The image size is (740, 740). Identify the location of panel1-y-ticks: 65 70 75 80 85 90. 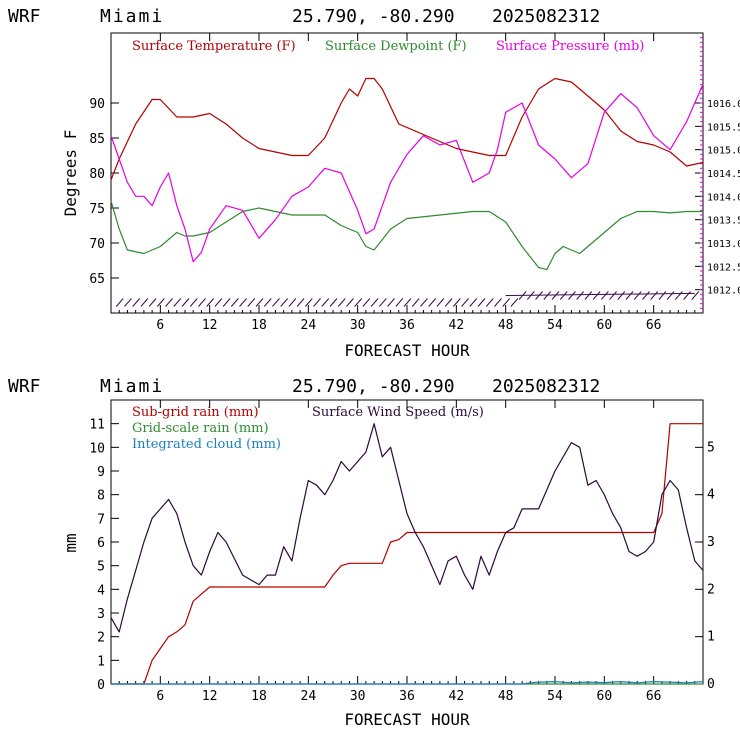
(104, 192).